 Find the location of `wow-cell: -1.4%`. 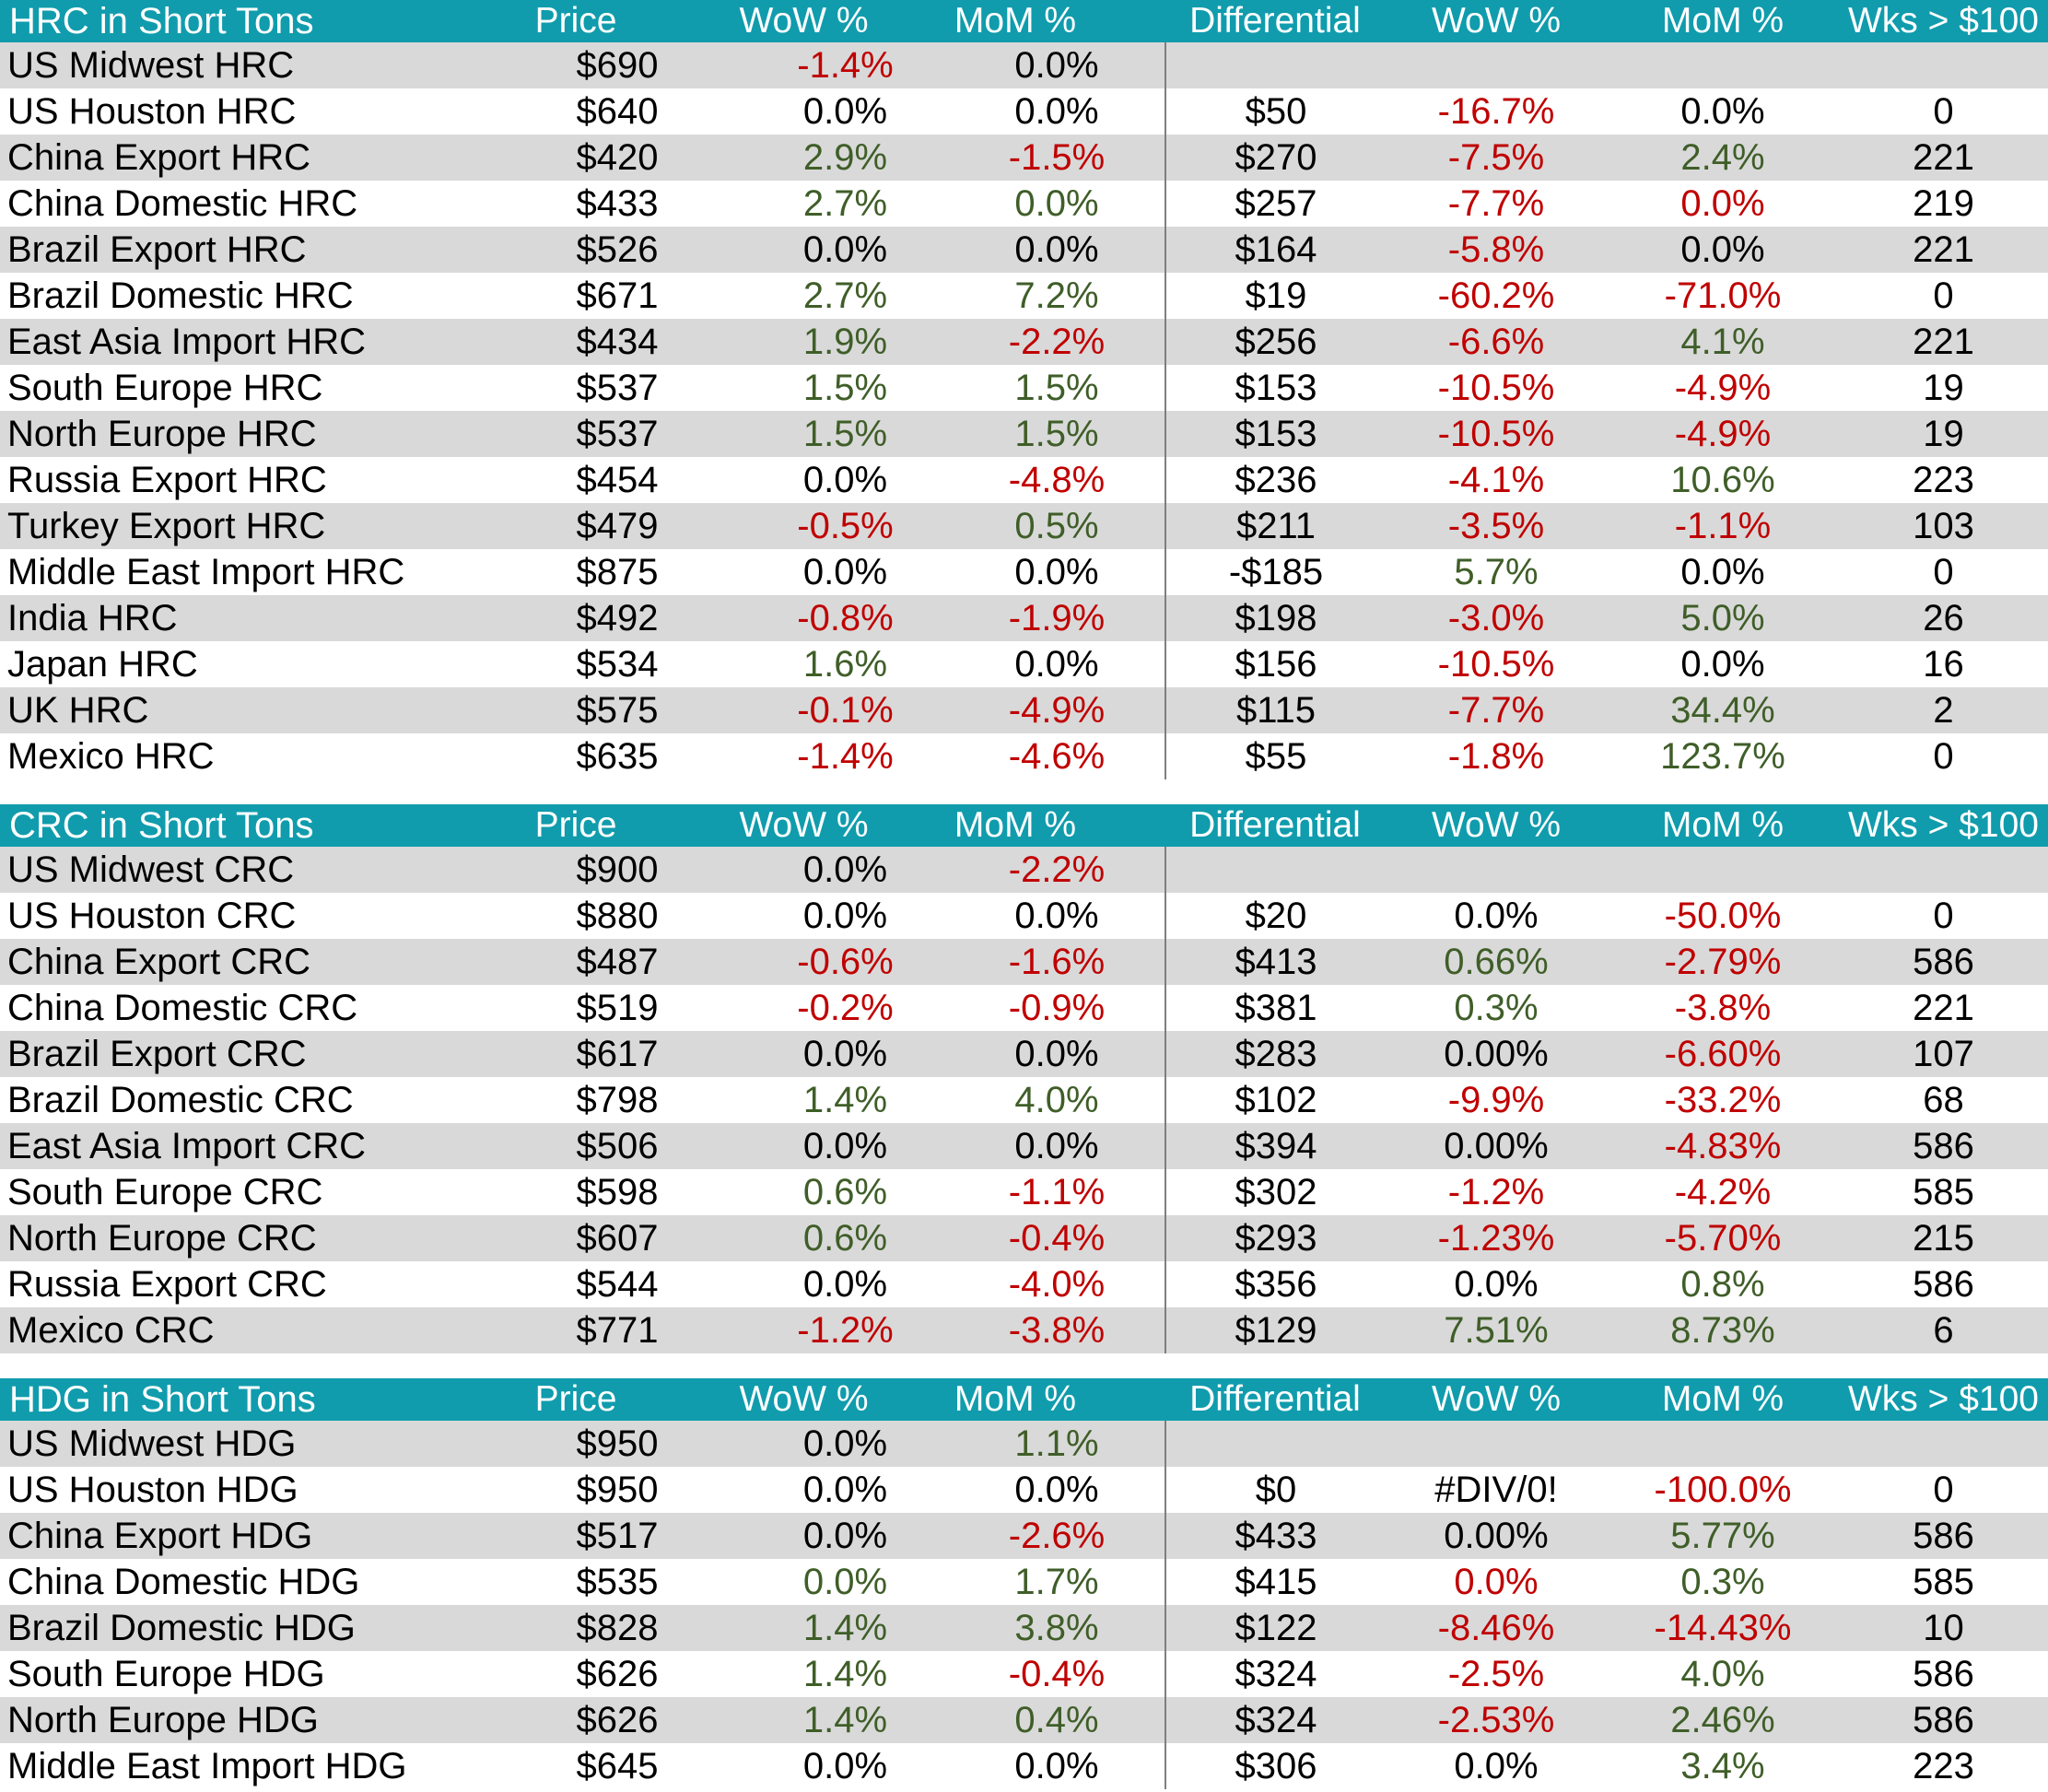

wow-cell: -1.4% is located at coordinates (845, 756).